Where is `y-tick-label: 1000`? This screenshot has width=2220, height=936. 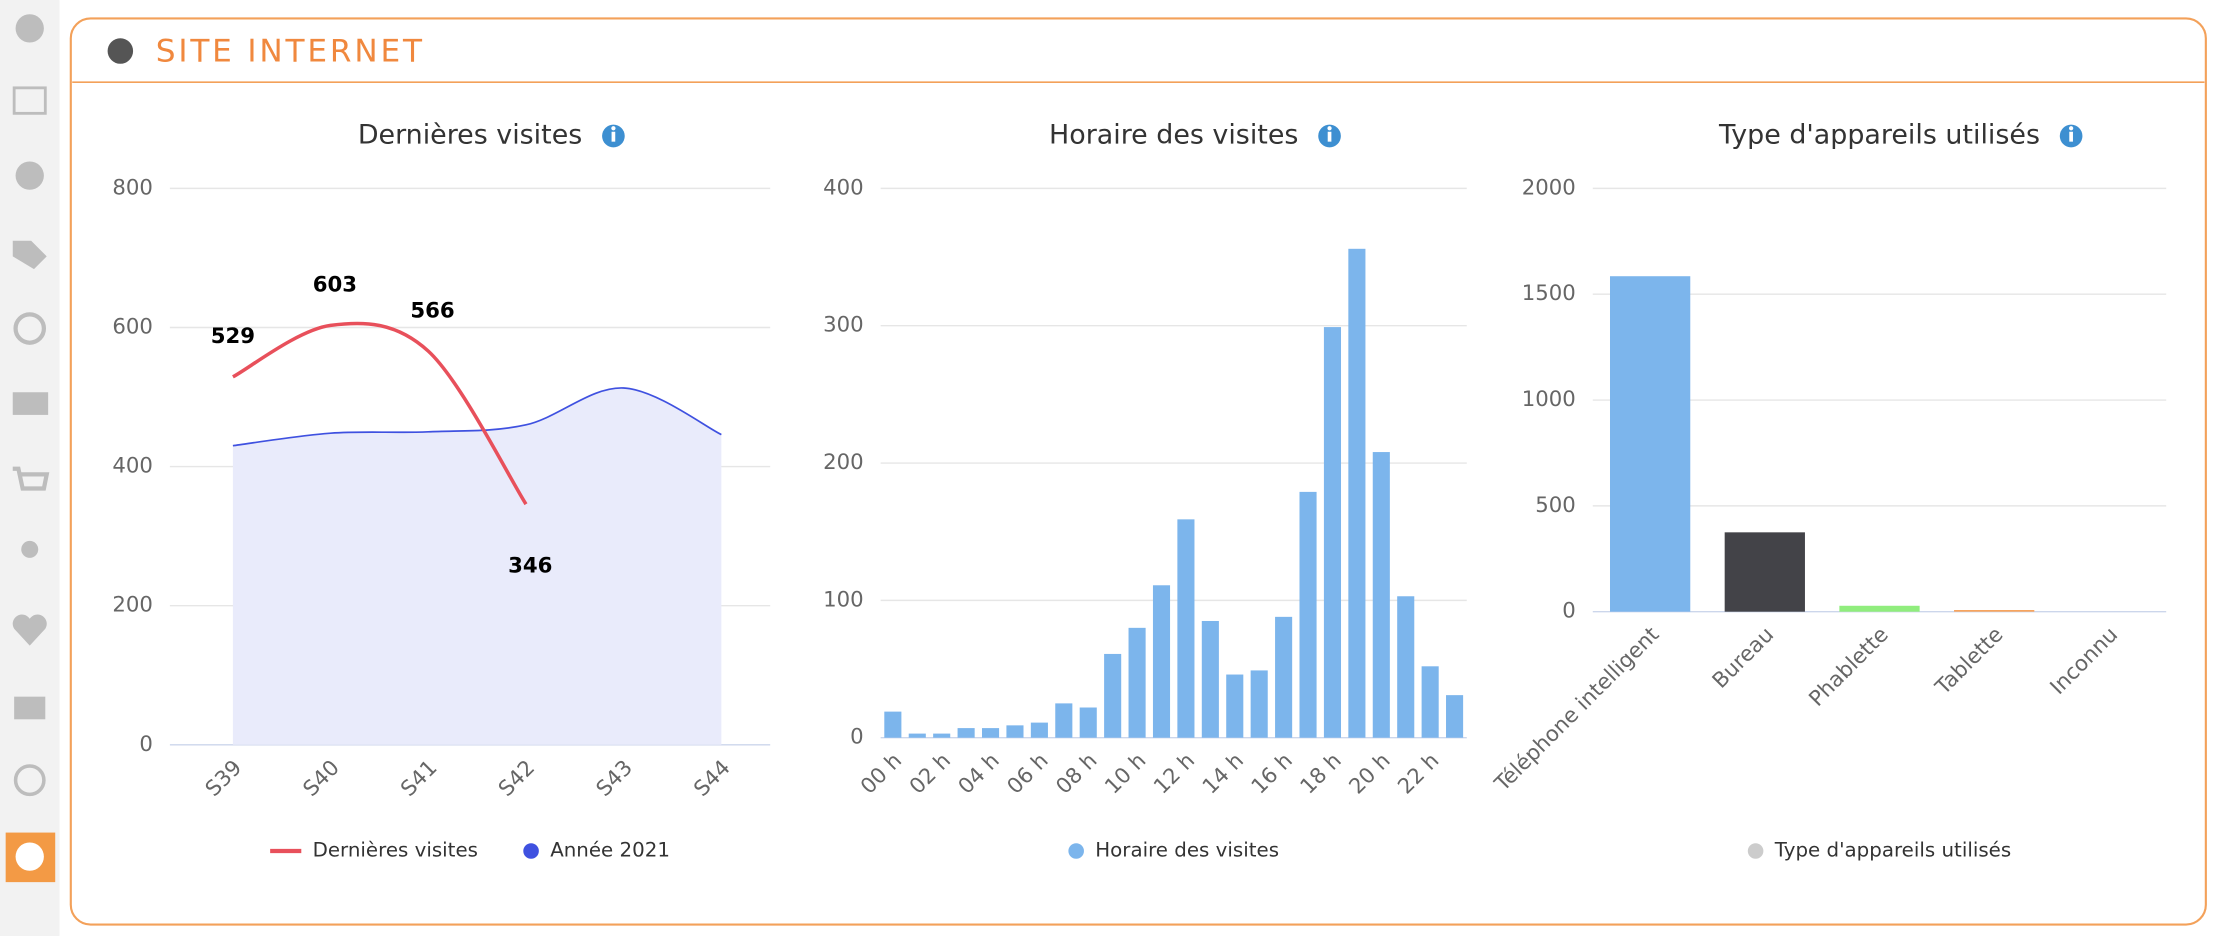
y-tick-label: 1000 is located at coordinates (1549, 399).